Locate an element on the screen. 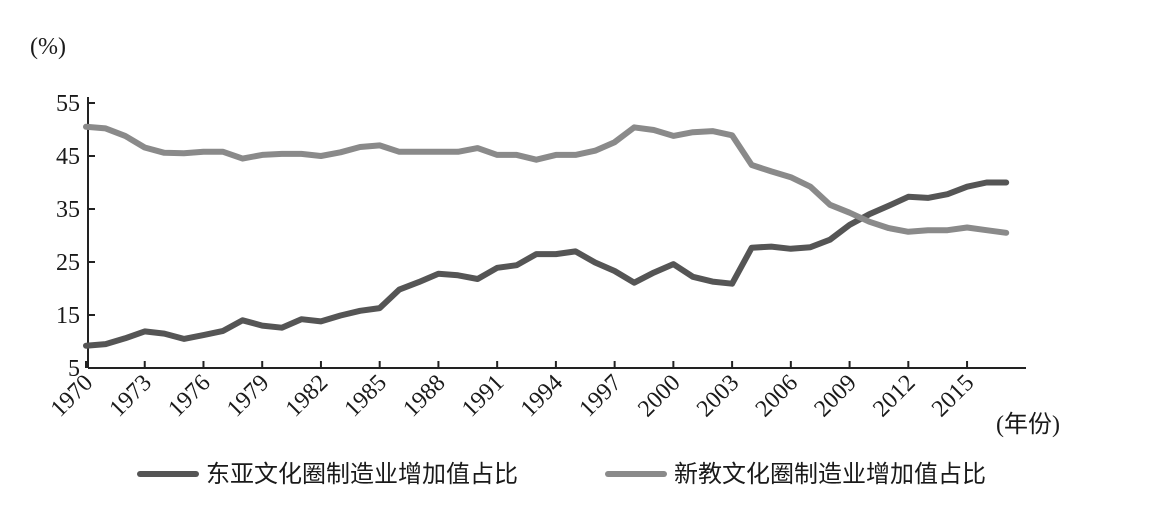 This screenshot has height=530, width=1173. x-axis-title: (年份) is located at coordinates (1028, 424).